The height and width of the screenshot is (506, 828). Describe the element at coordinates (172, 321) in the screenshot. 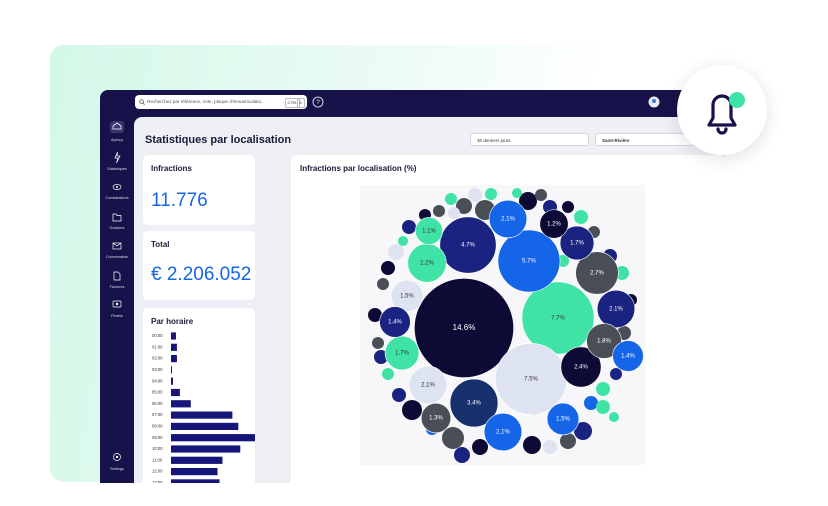

I see `card-title: Par horaire` at that location.